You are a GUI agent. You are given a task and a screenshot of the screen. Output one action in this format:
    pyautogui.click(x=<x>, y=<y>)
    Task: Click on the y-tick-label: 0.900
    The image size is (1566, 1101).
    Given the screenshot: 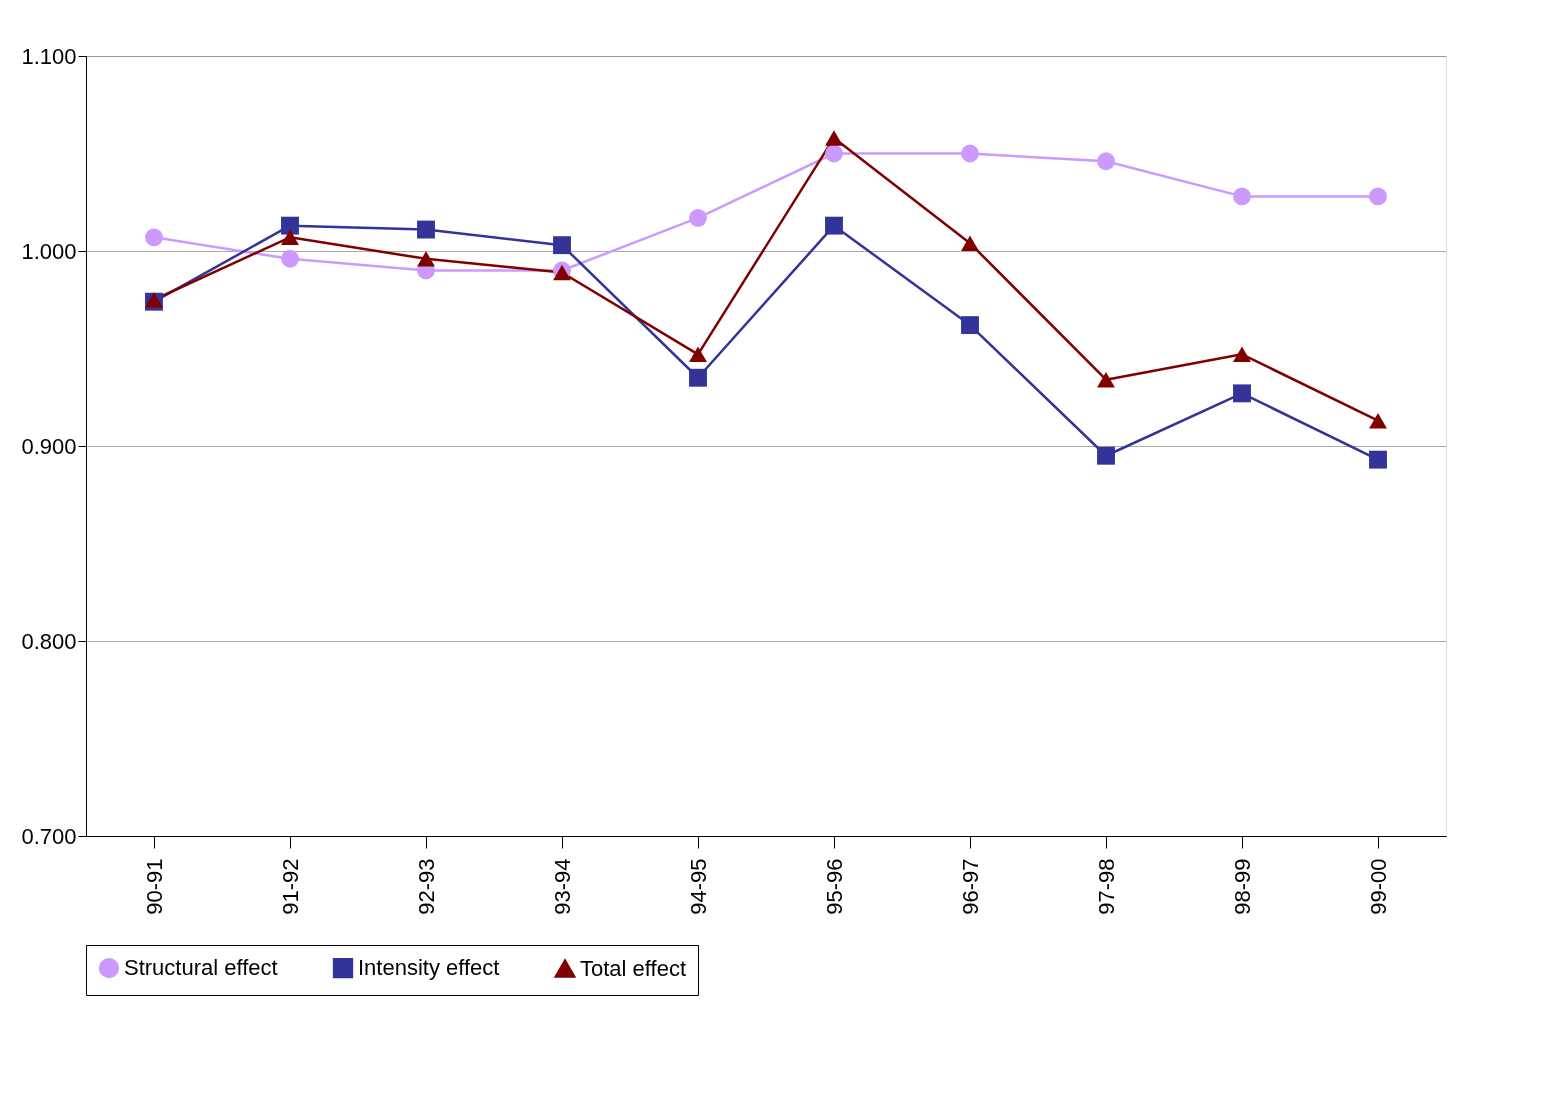 What is the action you would take?
    pyautogui.click(x=49, y=446)
    